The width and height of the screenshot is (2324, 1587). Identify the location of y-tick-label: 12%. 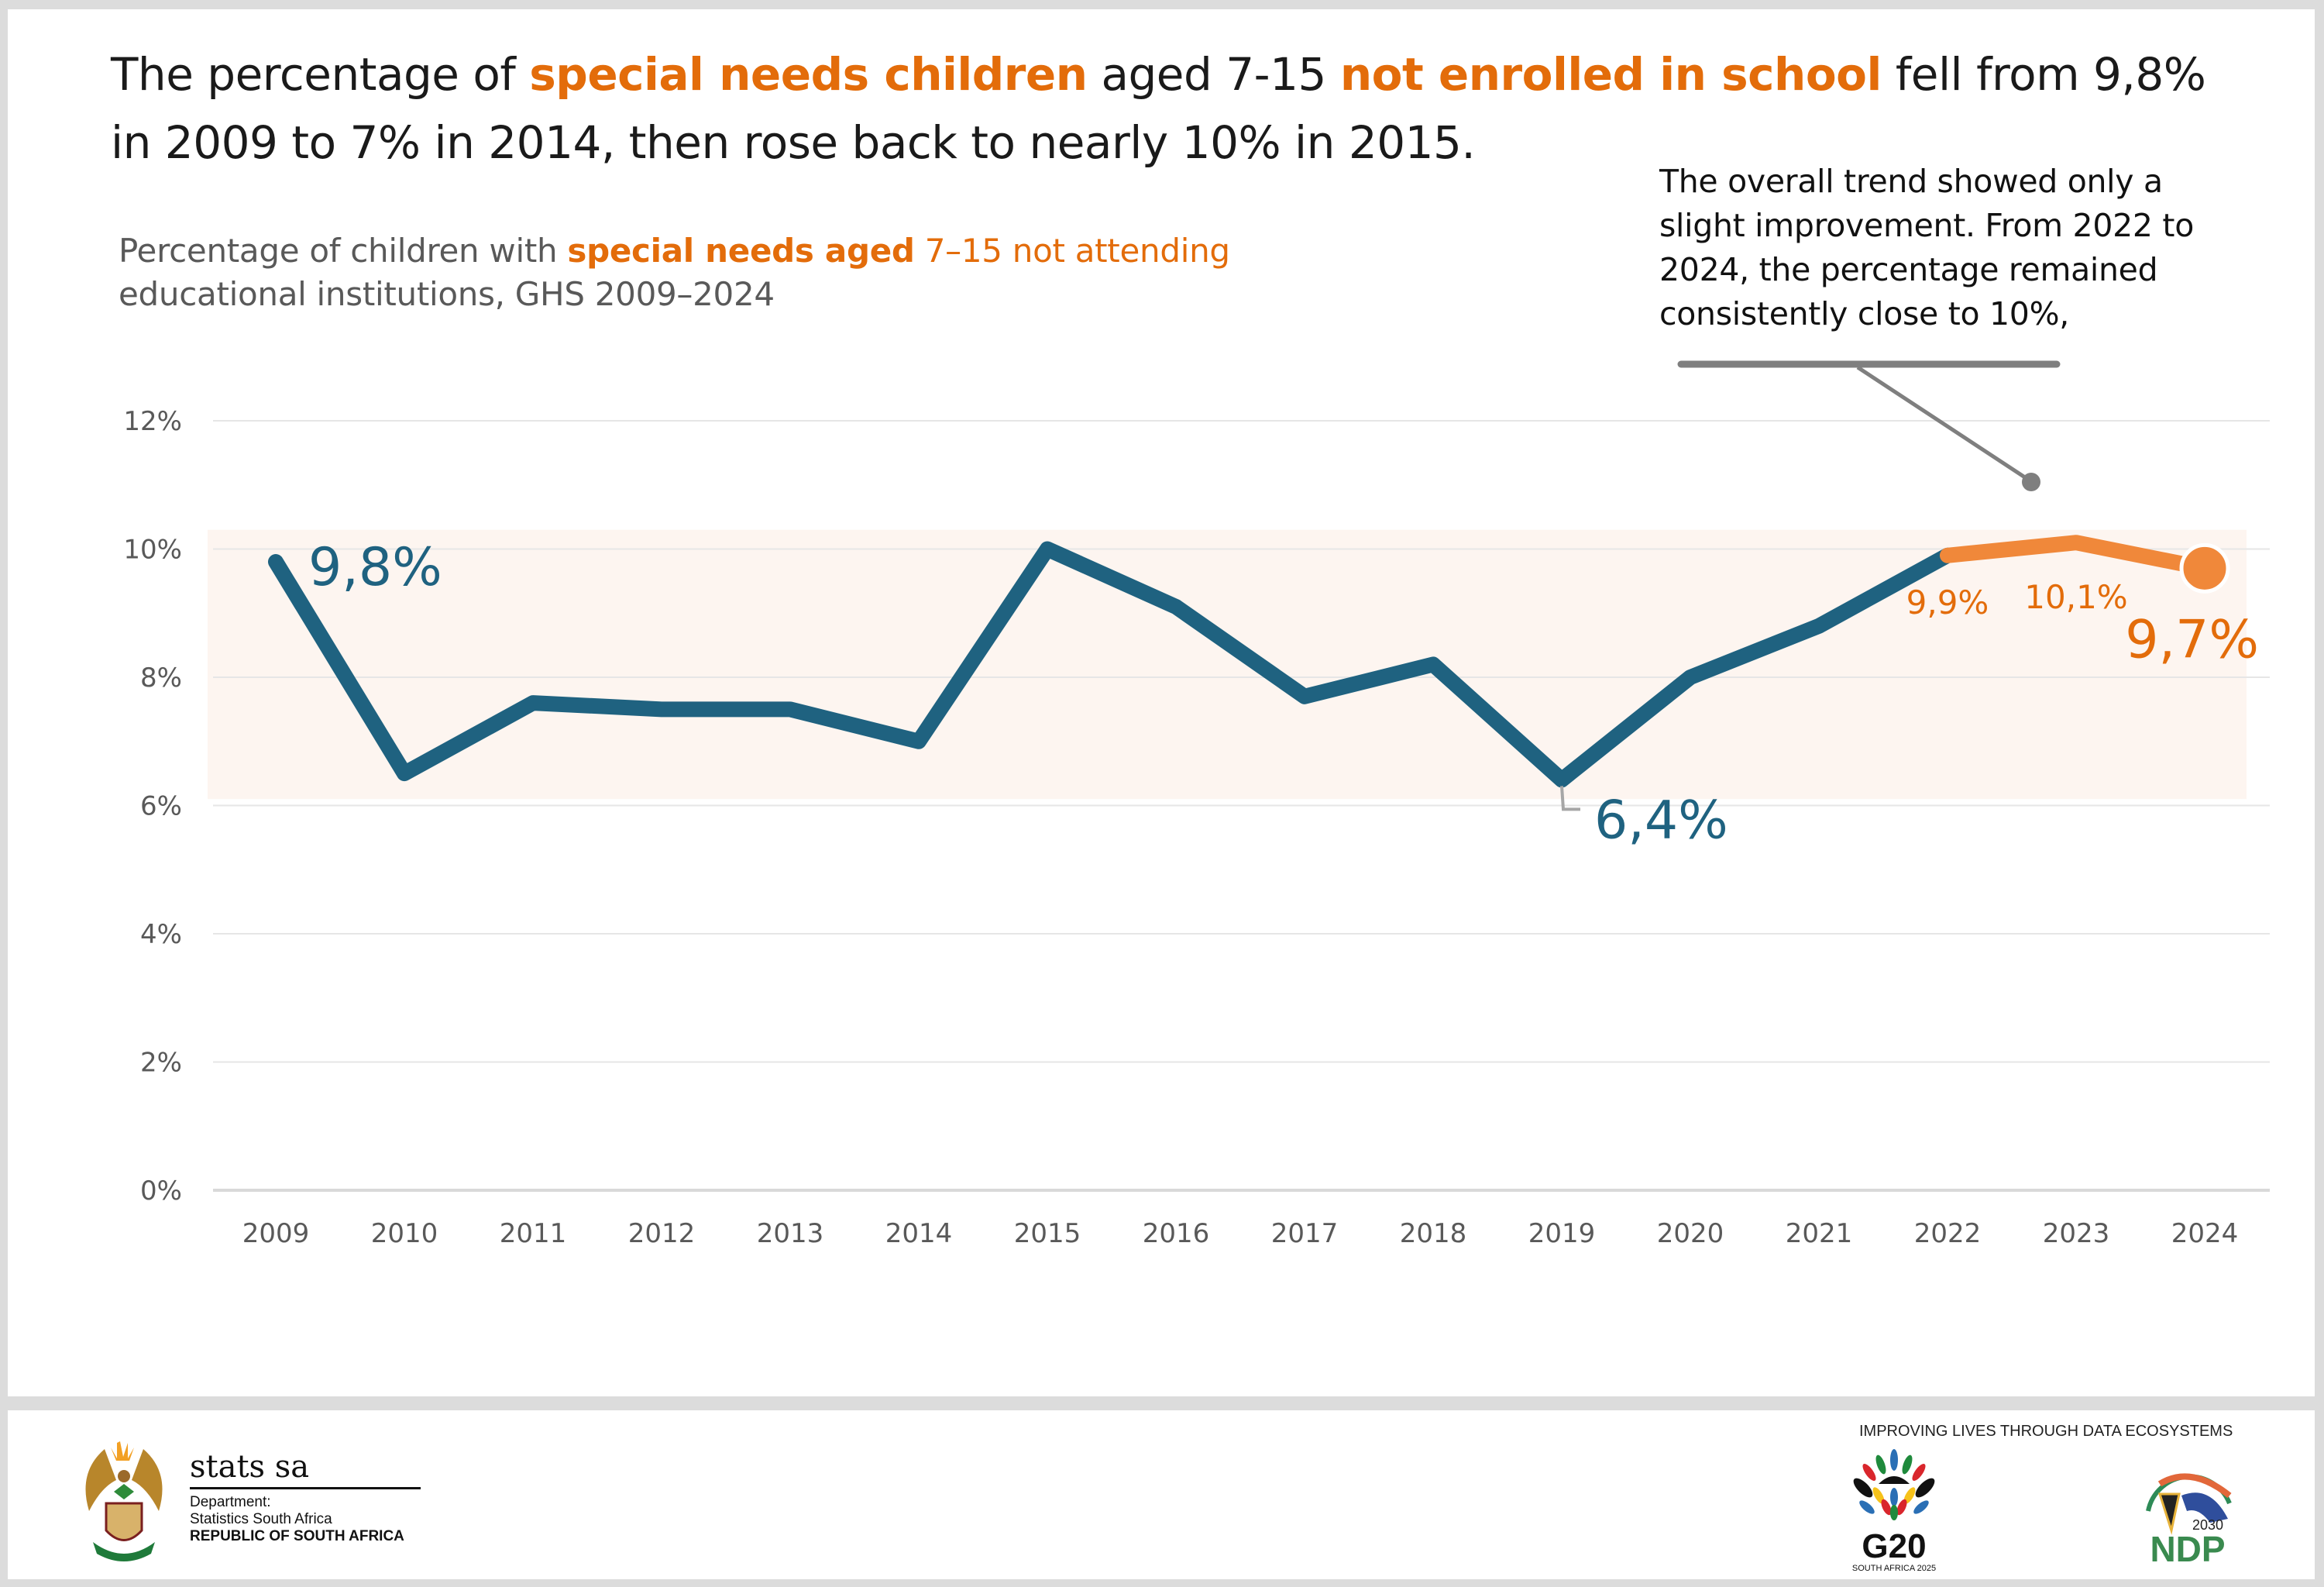
(152, 421).